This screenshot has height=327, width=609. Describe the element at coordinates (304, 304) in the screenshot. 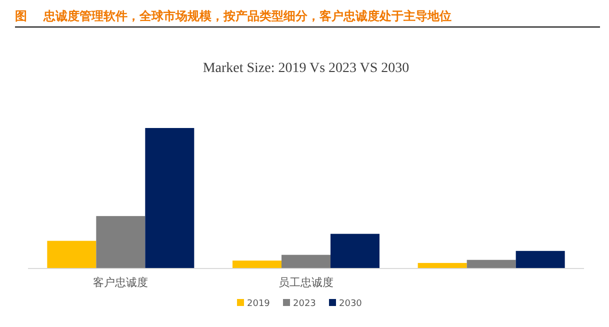

I see `legend-label: 2023` at that location.